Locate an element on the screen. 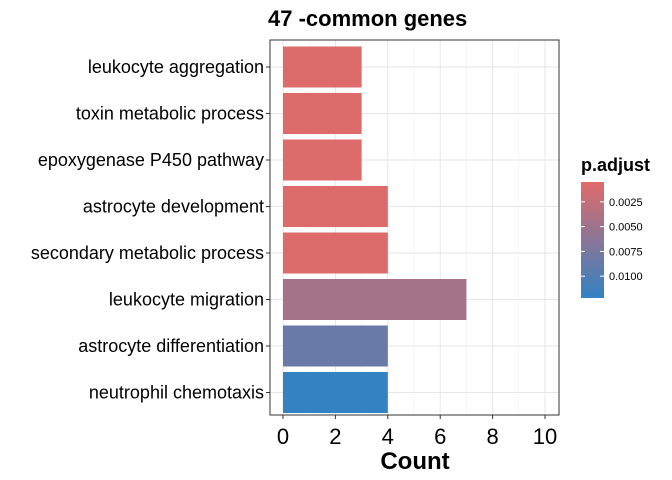 This screenshot has height=480, width=672. x-tick-label: 6 is located at coordinates (440, 436).